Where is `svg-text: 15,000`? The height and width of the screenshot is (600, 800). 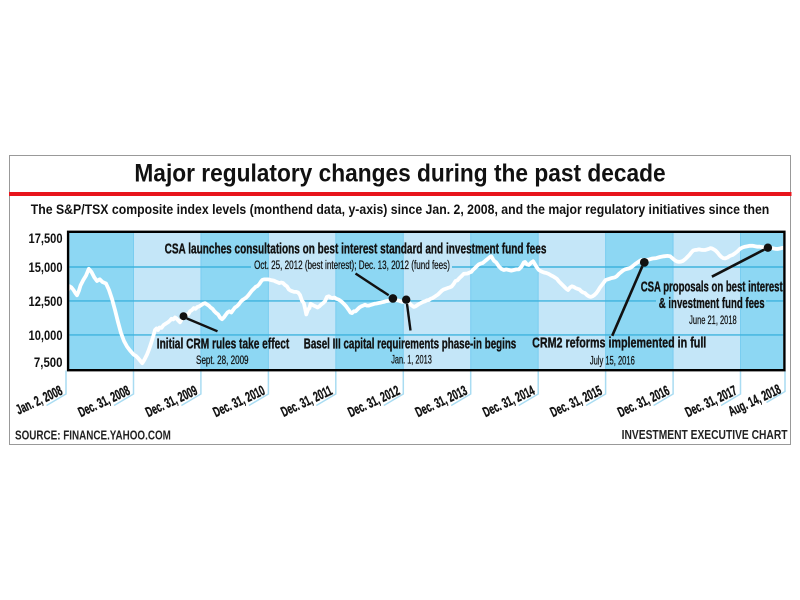 svg-text: 15,000 is located at coordinates (46, 267).